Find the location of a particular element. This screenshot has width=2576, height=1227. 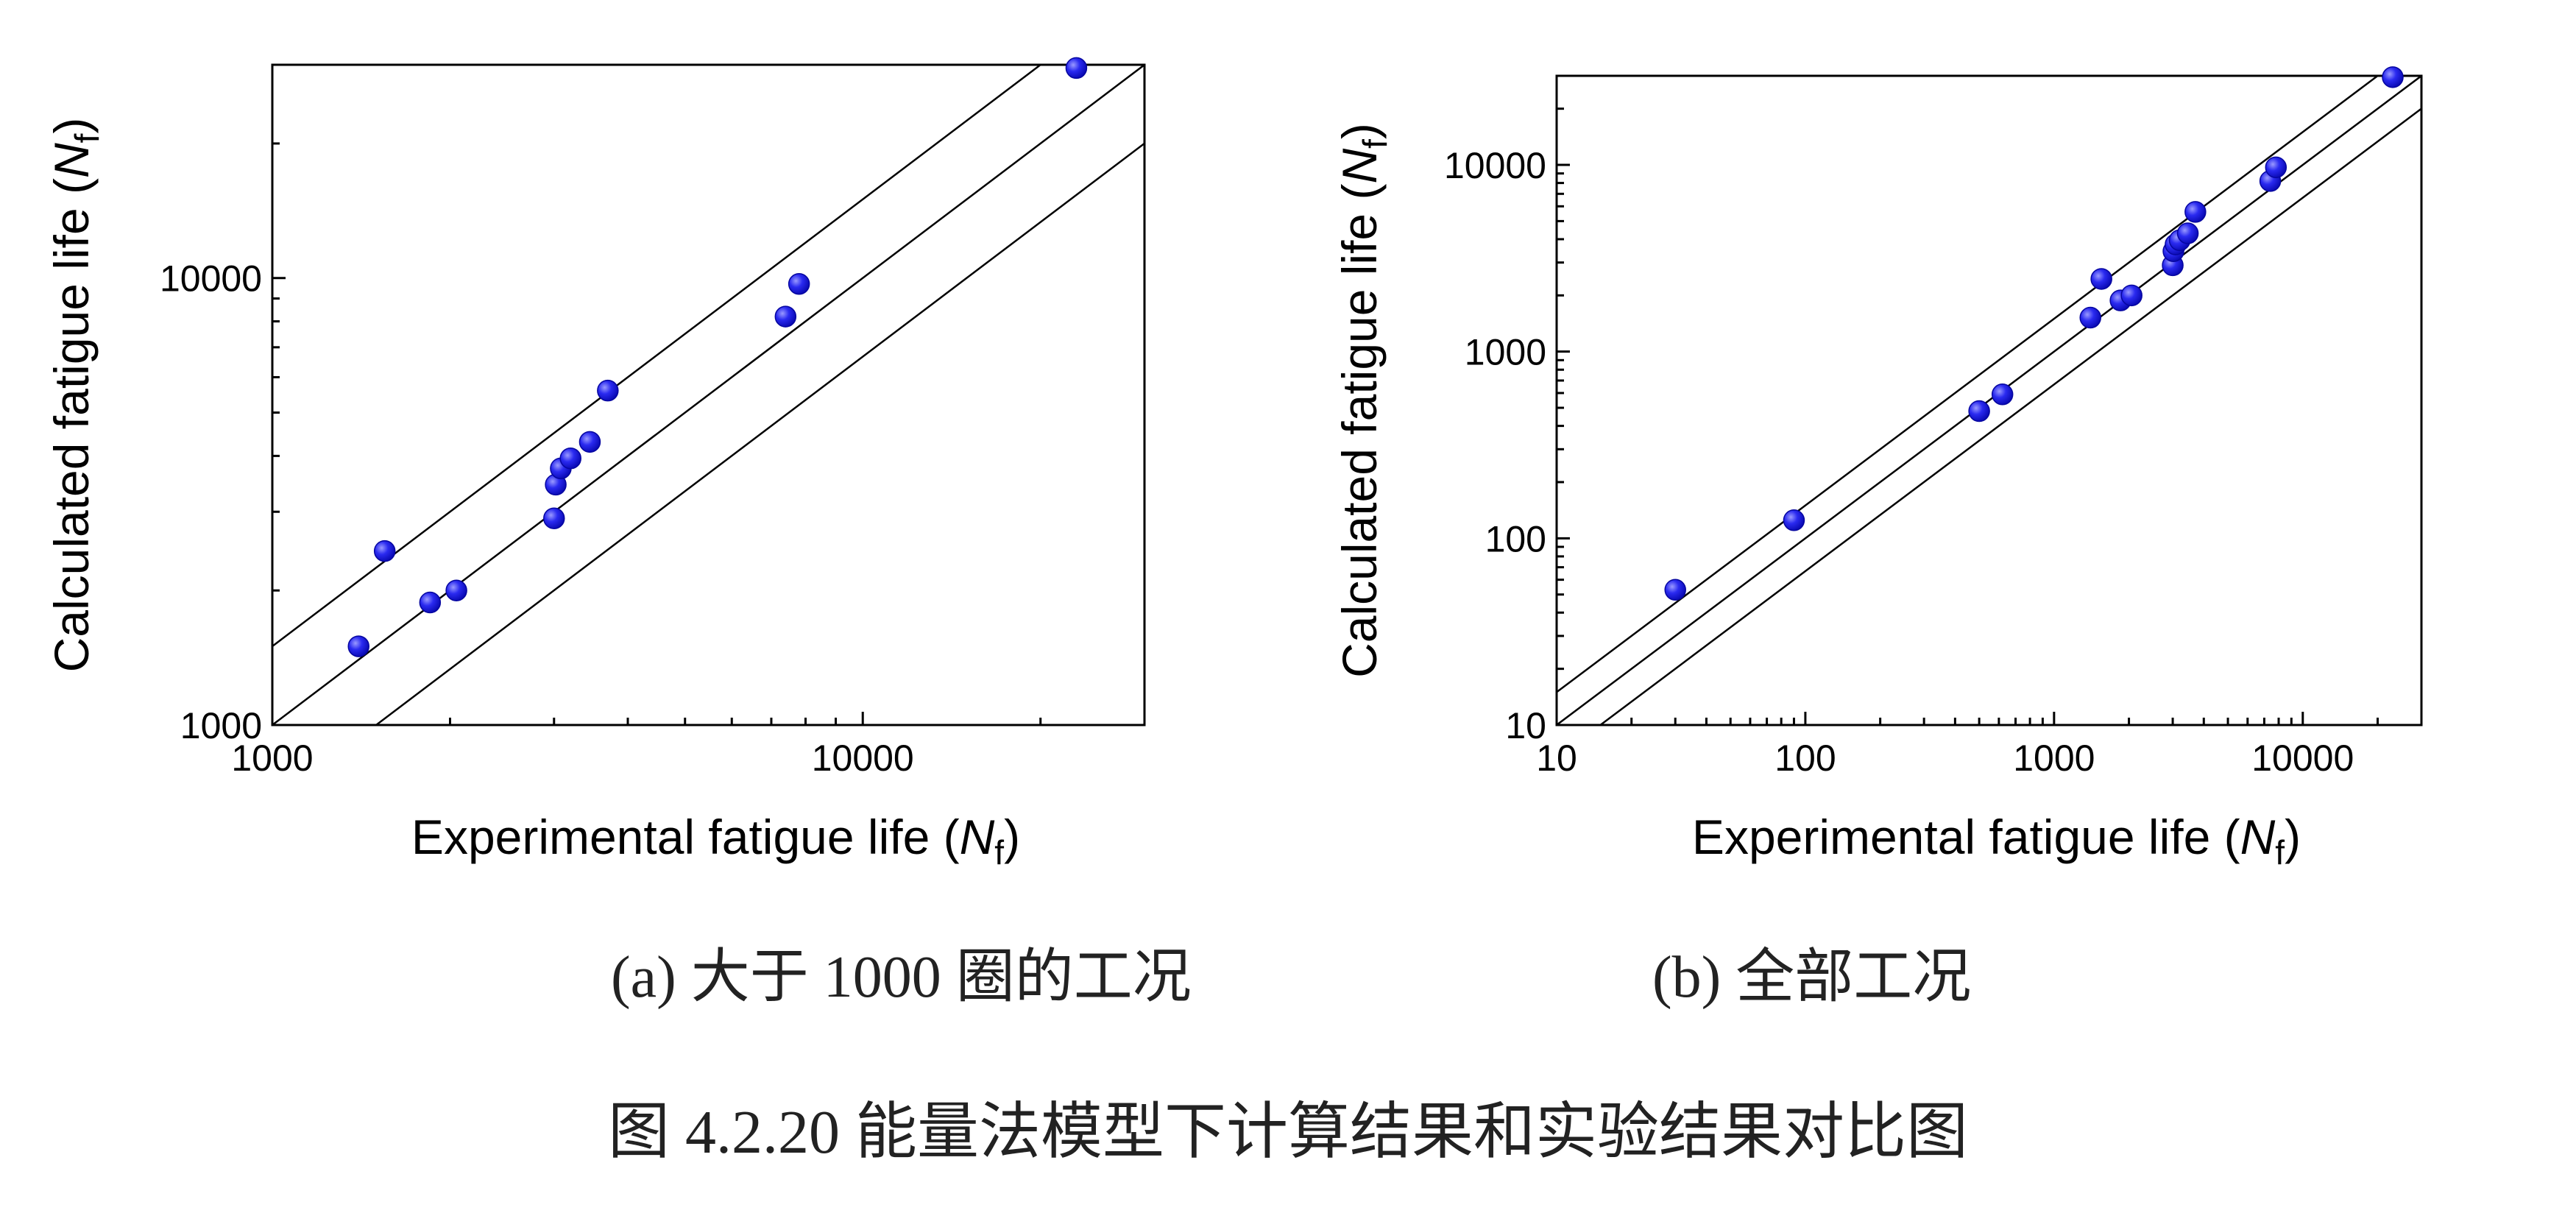

y-tick-label: 100 is located at coordinates (1516, 538).